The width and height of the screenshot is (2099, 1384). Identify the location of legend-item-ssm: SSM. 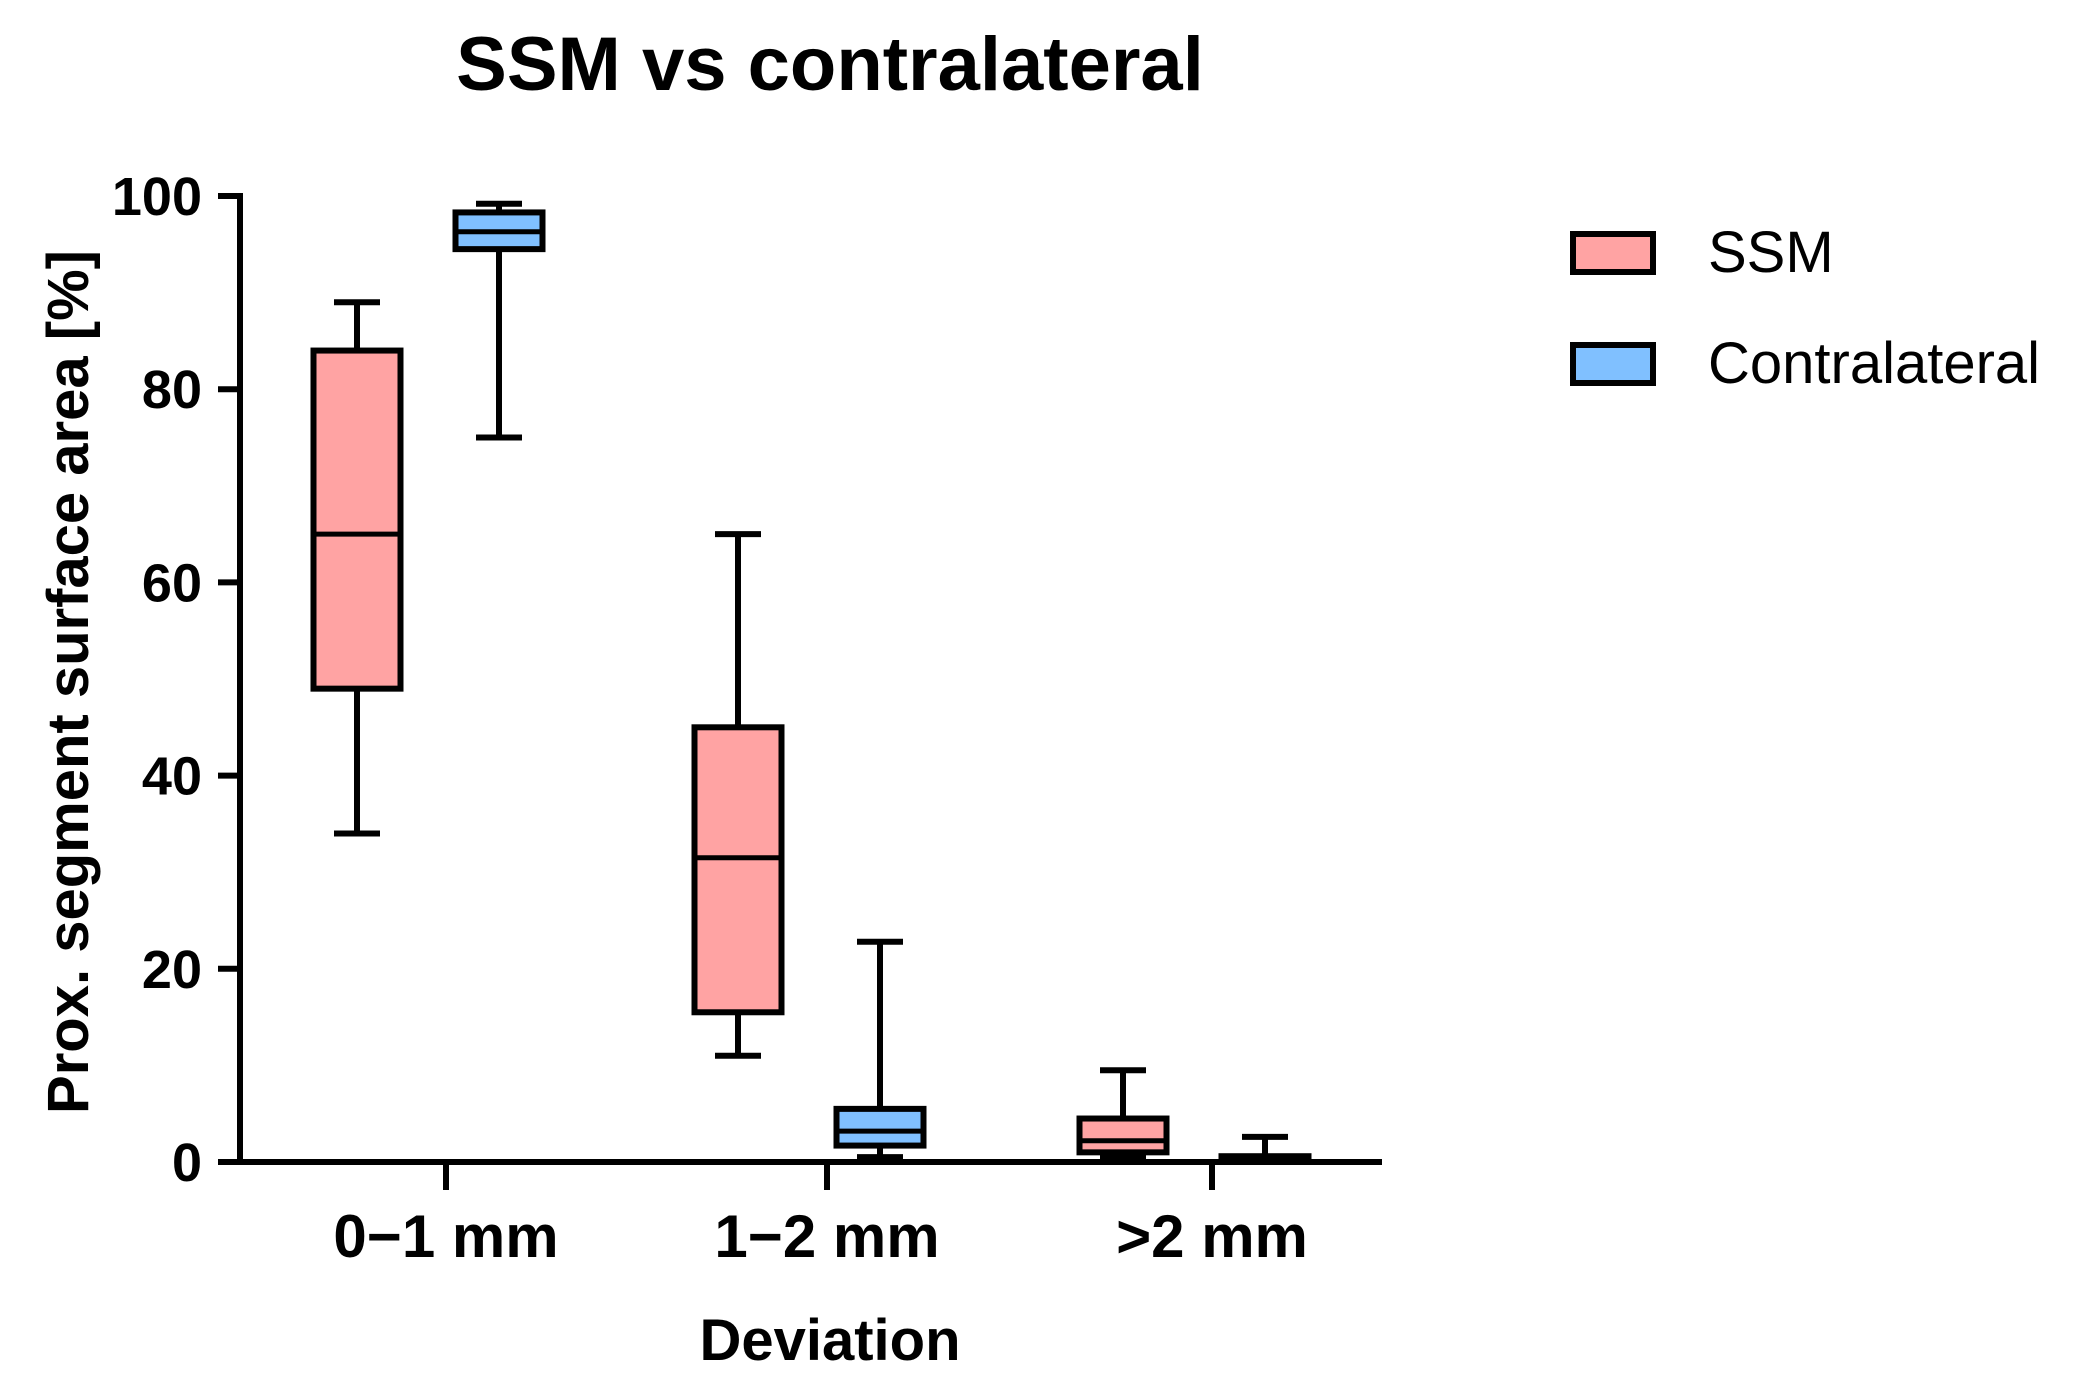
(1702, 252).